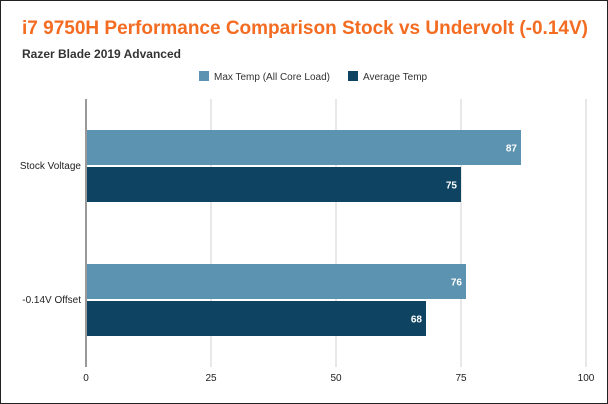 Image resolution: width=608 pixels, height=404 pixels. Describe the element at coordinates (512, 149) in the screenshot. I see `data-label-1-series-1: 87` at that location.